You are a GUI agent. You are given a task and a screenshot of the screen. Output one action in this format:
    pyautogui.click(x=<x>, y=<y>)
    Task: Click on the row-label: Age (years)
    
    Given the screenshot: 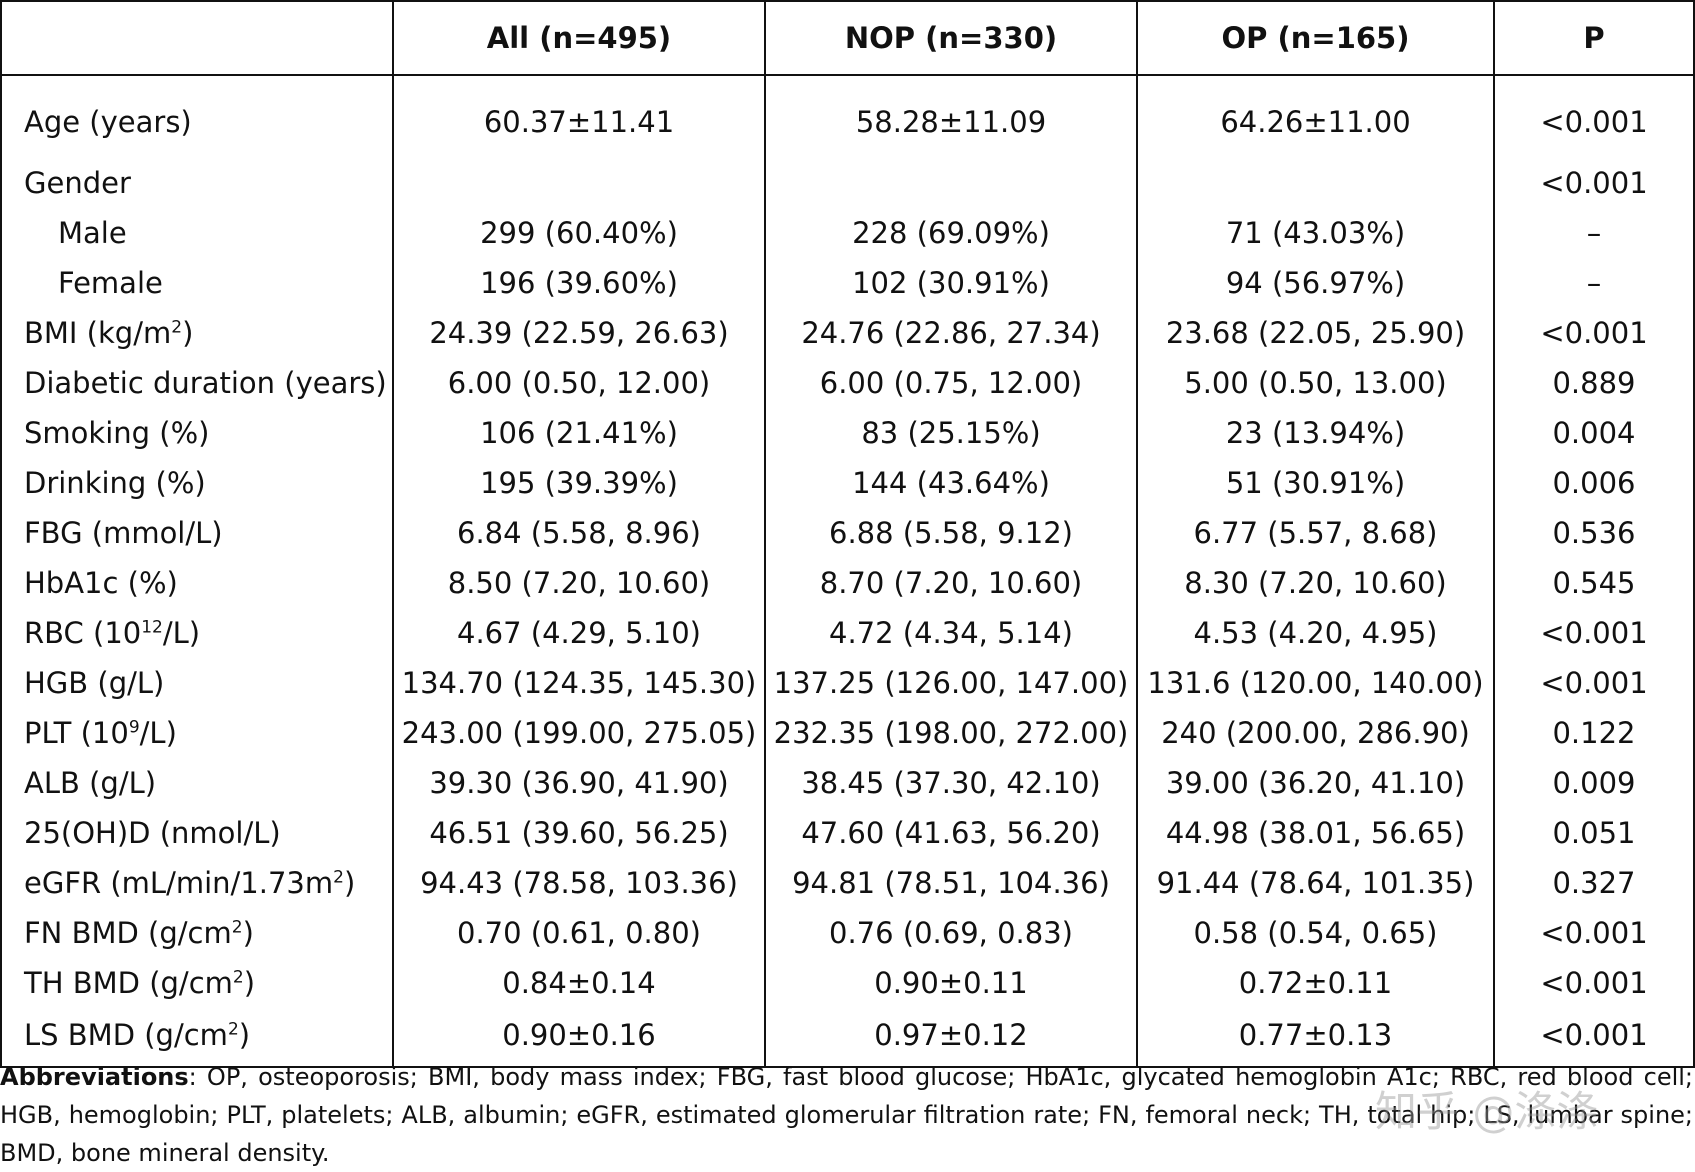 What is the action you would take?
    pyautogui.click(x=197, y=116)
    